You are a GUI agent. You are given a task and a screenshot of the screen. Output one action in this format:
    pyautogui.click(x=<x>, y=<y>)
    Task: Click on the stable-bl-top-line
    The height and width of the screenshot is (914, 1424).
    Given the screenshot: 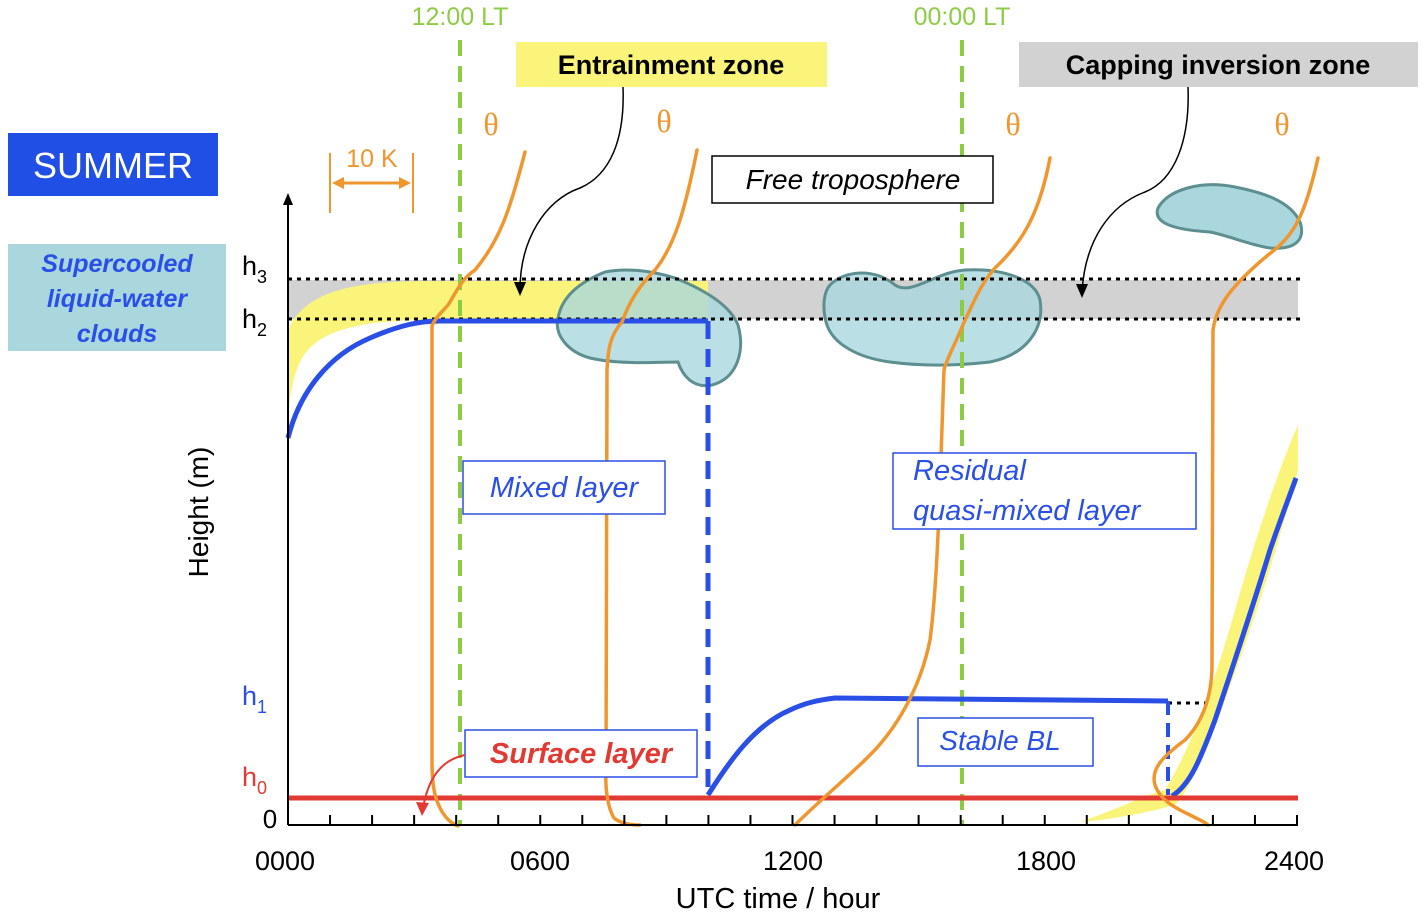 What is the action you would take?
    pyautogui.click(x=937, y=746)
    